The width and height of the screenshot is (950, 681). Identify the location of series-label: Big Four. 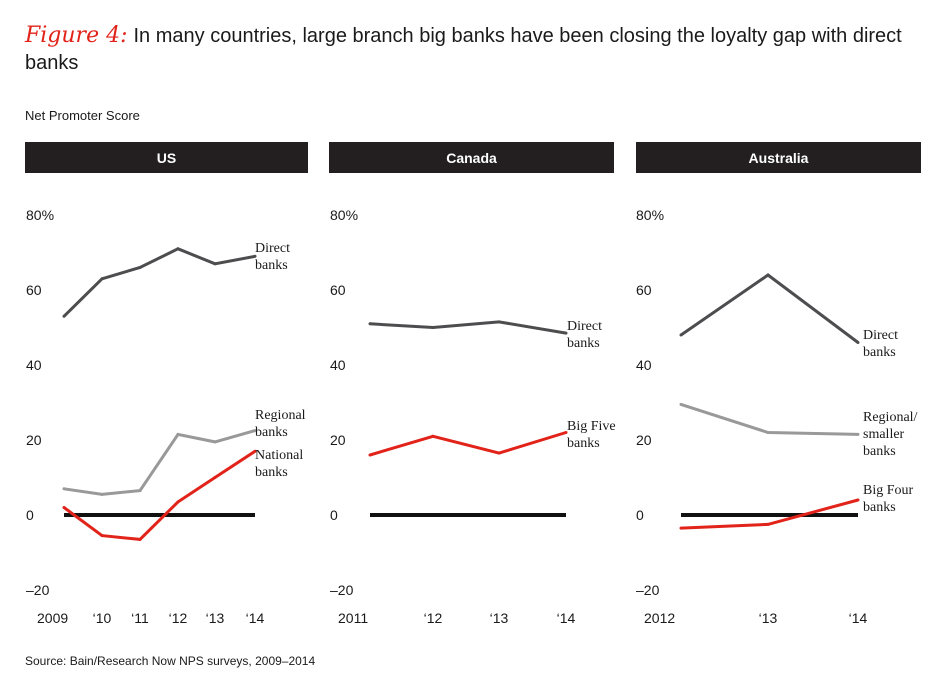
(888, 490).